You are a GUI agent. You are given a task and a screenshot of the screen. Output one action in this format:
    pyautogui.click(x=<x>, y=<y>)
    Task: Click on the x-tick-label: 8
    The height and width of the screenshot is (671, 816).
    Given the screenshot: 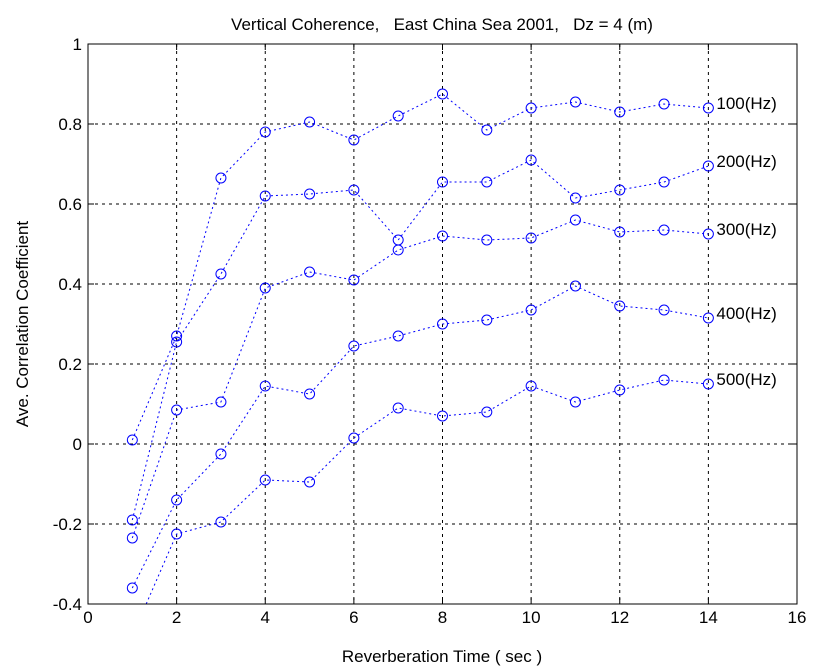 What is the action you would take?
    pyautogui.click(x=442, y=617)
    